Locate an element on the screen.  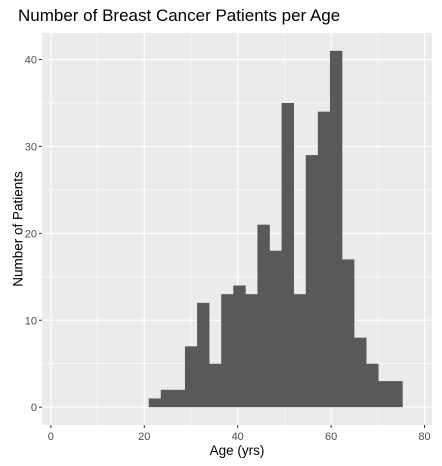
y-tick-label: 30 is located at coordinates (31, 147).